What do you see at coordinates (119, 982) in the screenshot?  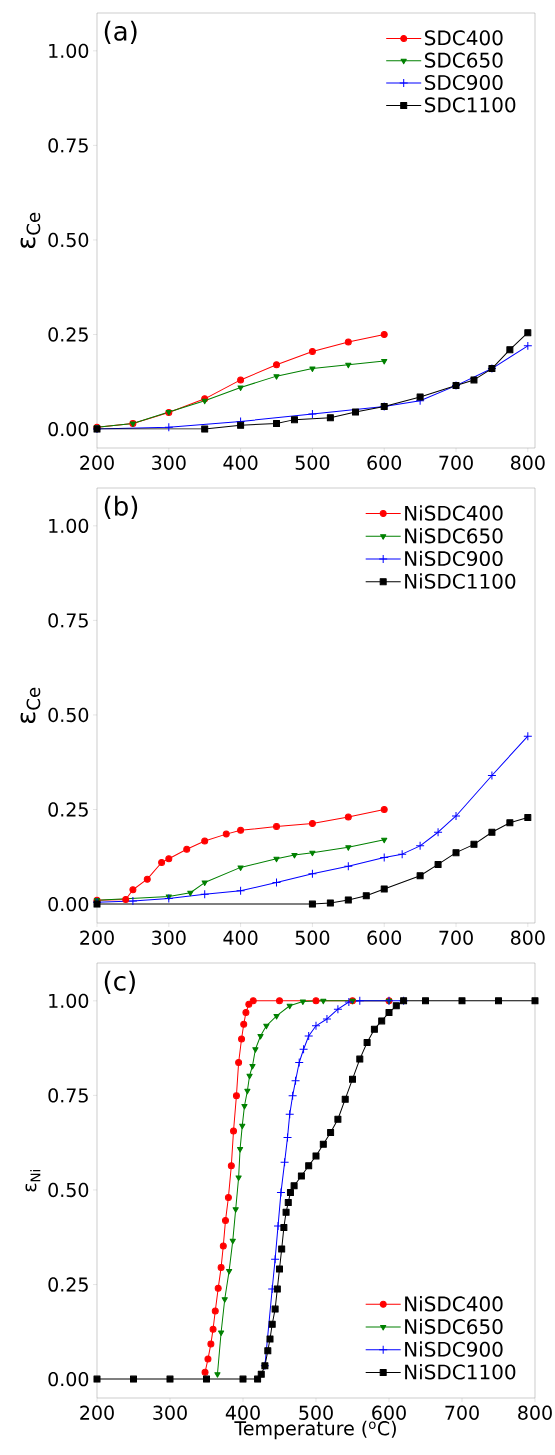 I see `annotation: (c)` at bounding box center [119, 982].